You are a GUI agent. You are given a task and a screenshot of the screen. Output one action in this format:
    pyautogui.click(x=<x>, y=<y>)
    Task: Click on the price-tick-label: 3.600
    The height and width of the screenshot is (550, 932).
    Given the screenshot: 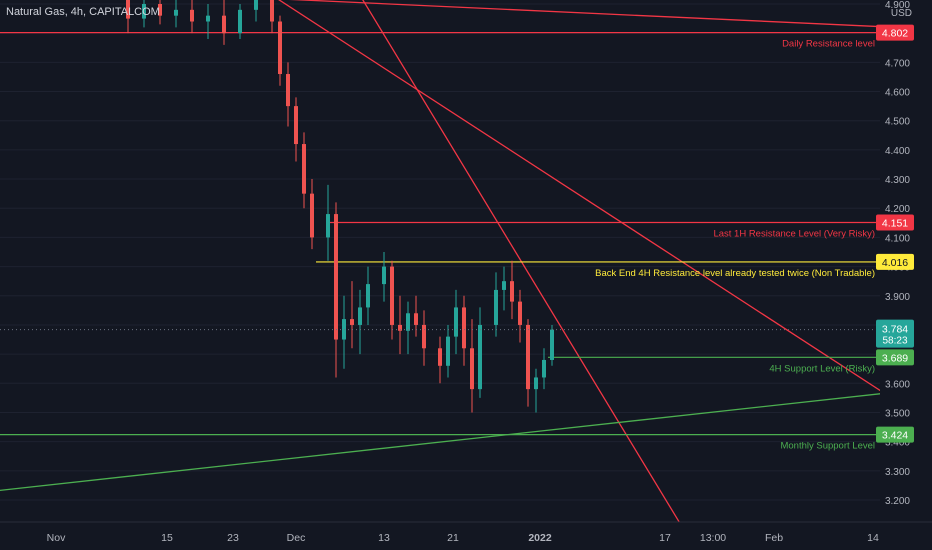 What is the action you would take?
    pyautogui.click(x=897, y=384)
    